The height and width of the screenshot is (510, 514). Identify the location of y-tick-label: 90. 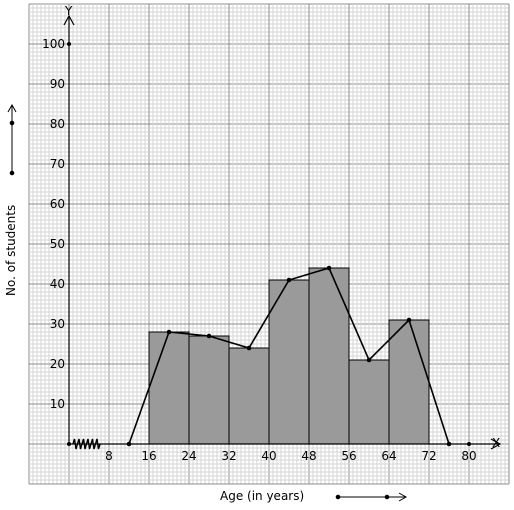
(57, 84).